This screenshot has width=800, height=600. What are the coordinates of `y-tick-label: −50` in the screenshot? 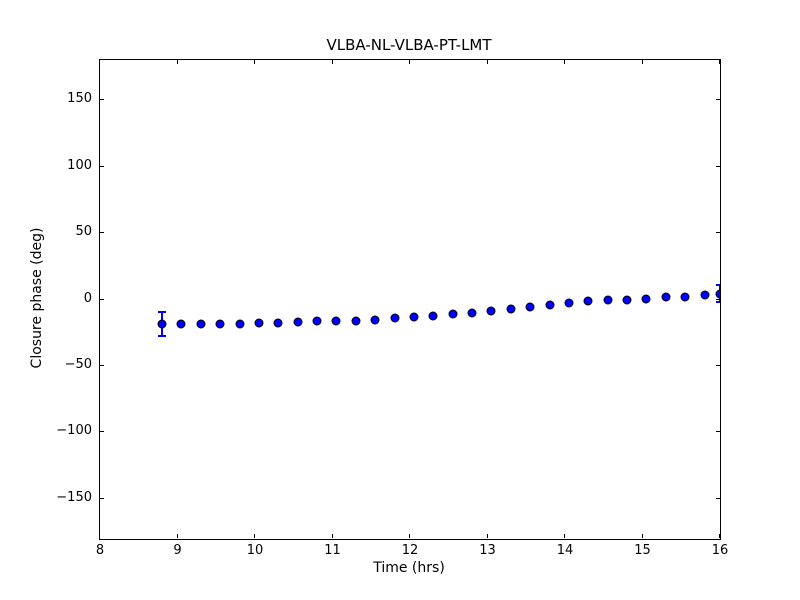 It's located at (78, 364).